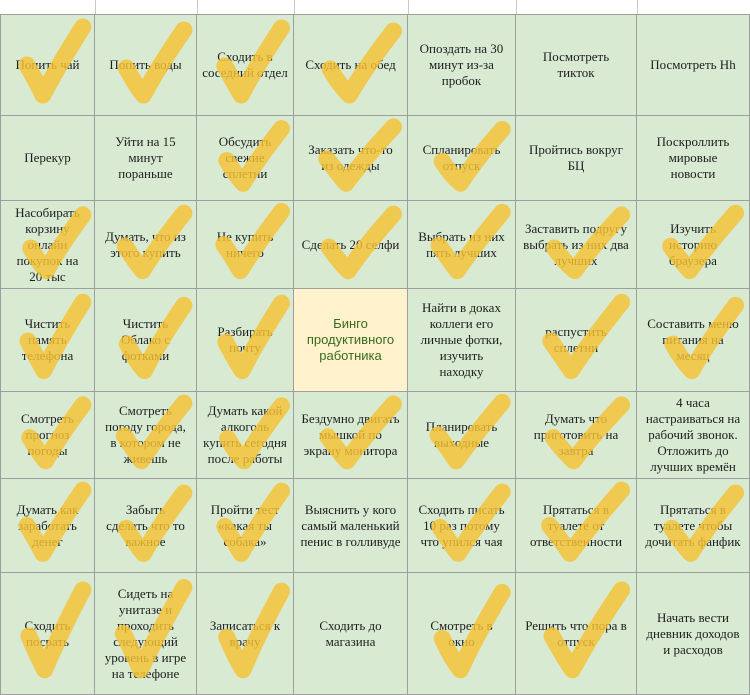 The height and width of the screenshot is (695, 750). I want to click on bingo-cell: Планировать выходные, so click(462, 435).